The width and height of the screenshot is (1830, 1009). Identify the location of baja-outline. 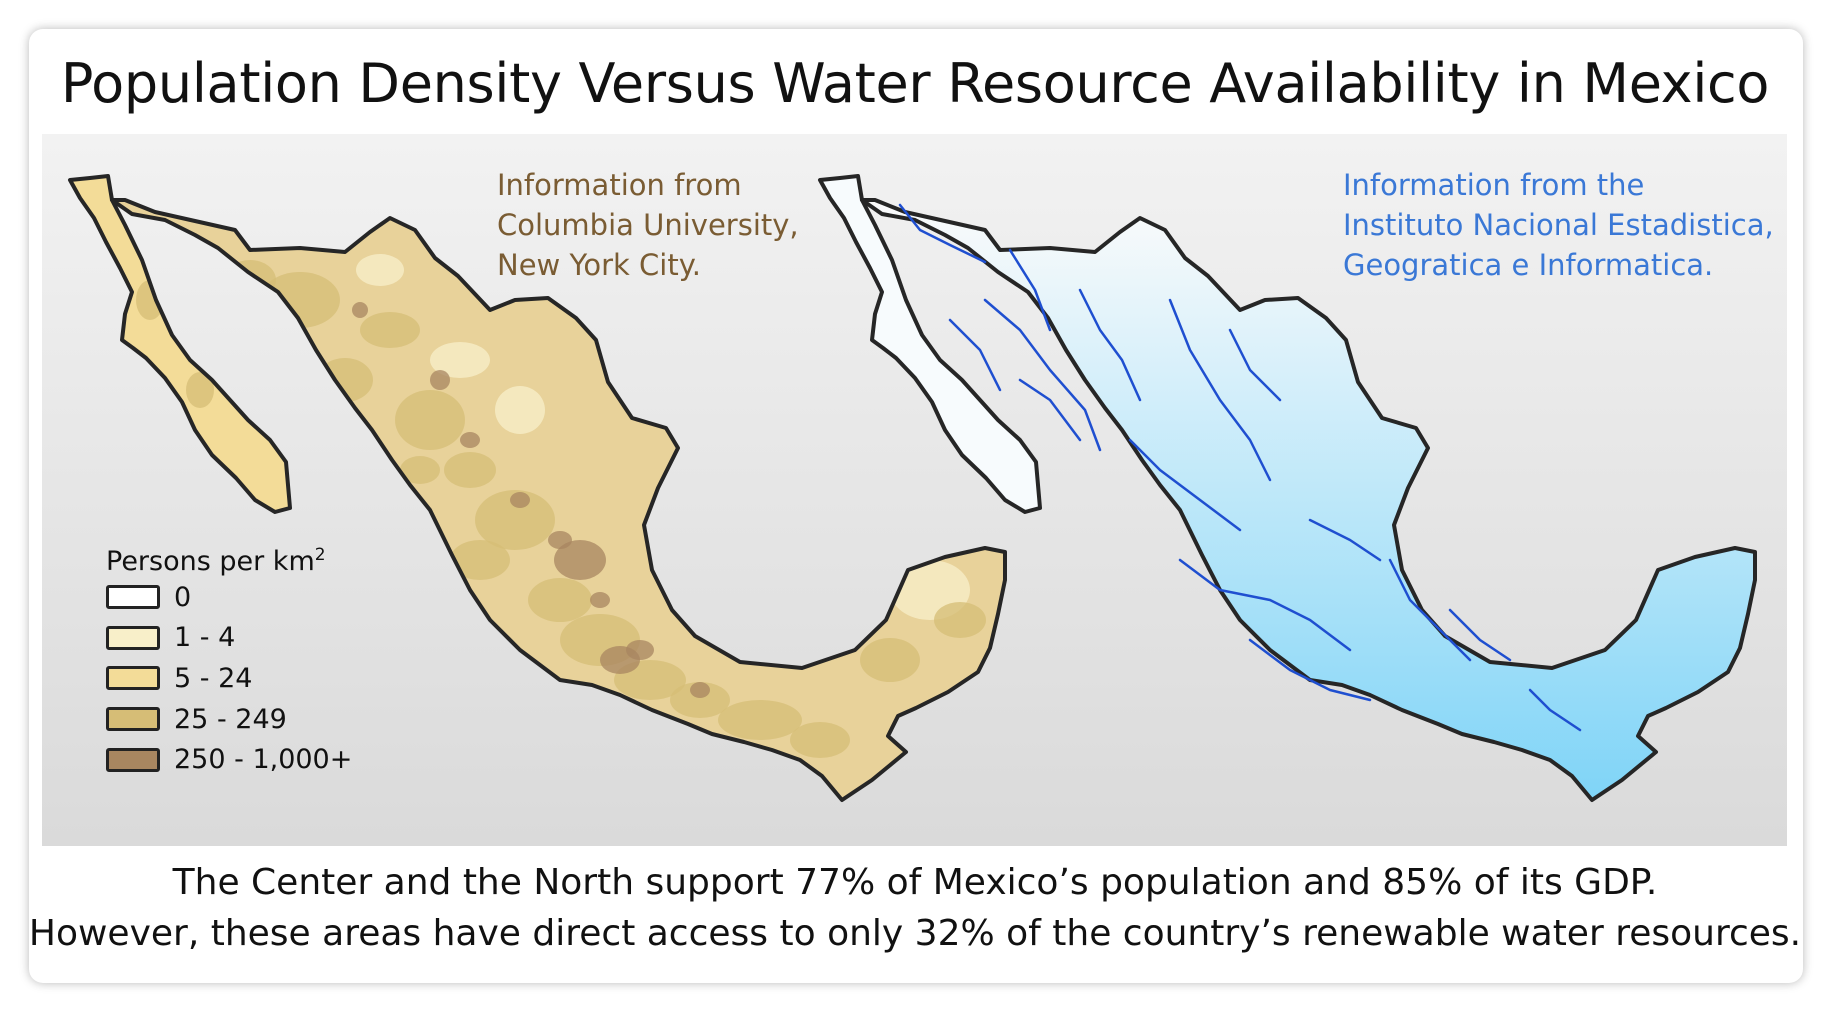
(180, 344).